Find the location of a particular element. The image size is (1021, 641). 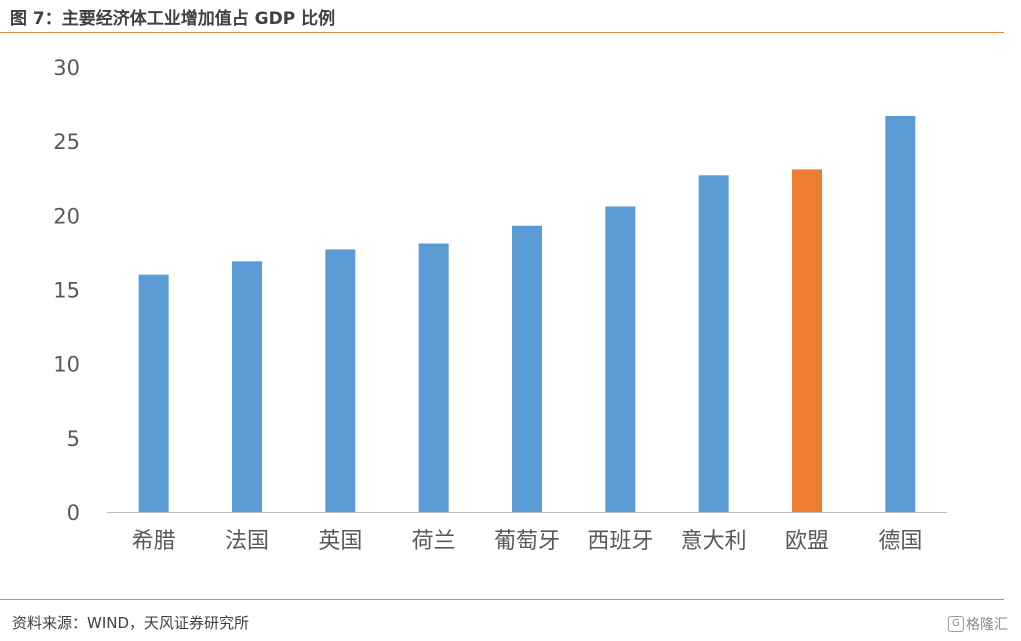

title-divider is located at coordinates (502, 32).